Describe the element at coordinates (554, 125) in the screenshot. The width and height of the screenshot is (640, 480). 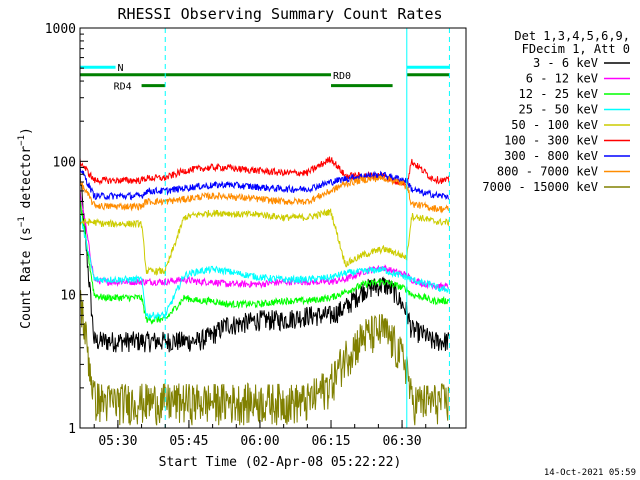
I see `legend-label: 50 - 100 keV` at that location.